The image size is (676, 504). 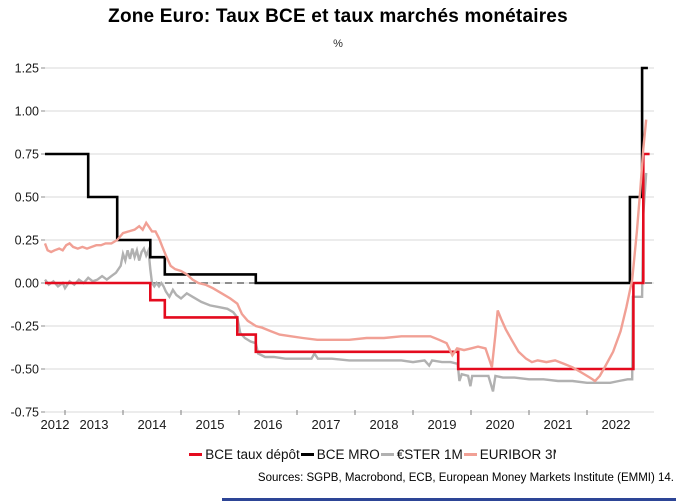 What do you see at coordinates (94, 424) in the screenshot?
I see `svg-text: 2013` at bounding box center [94, 424].